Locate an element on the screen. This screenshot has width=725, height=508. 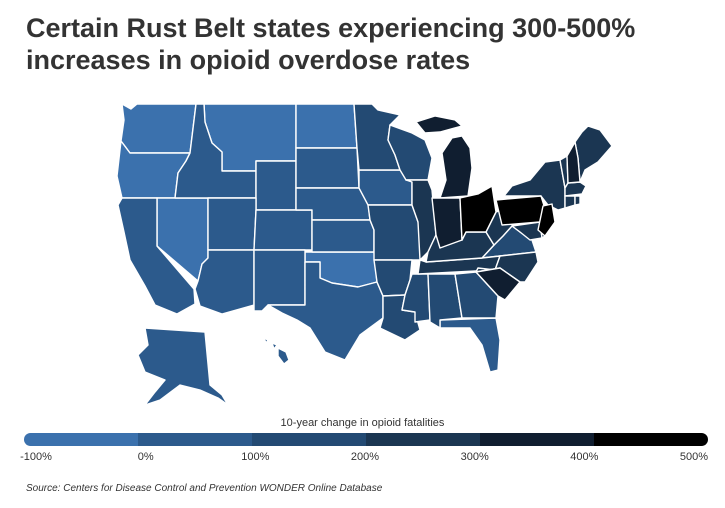
state-sc is located at coordinates (498, 284).